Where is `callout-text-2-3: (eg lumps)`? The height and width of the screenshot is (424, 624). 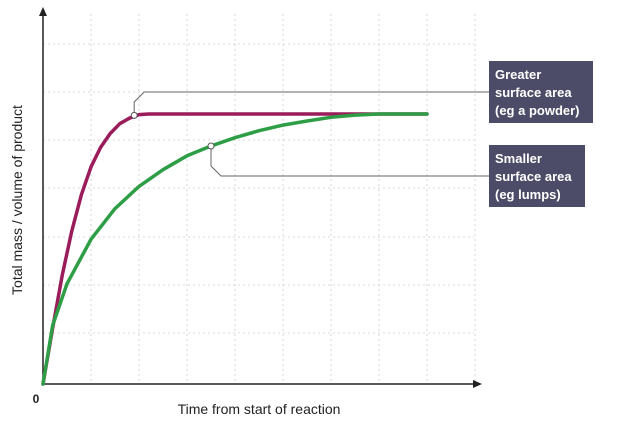
callout-text-2-3: (eg lumps) is located at coordinates (528, 194).